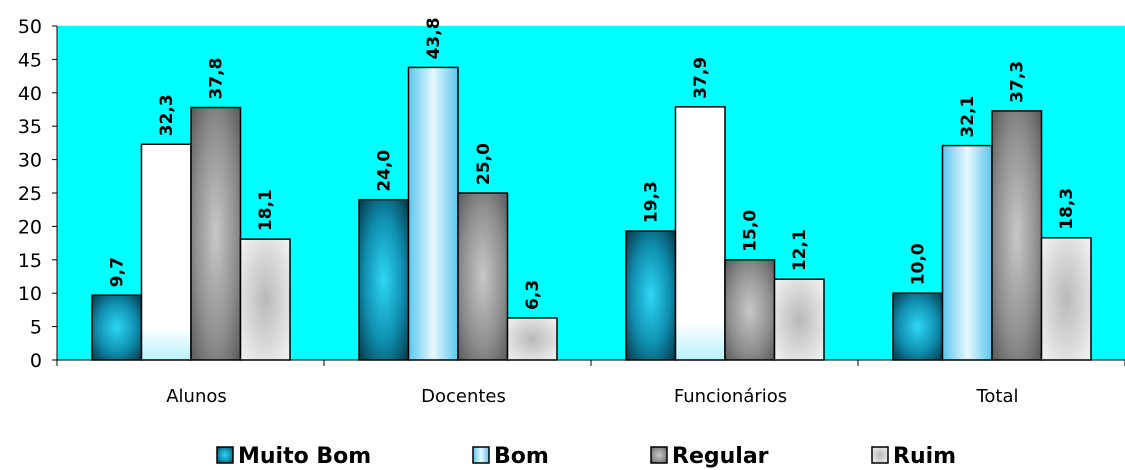 The height and width of the screenshot is (470, 1125). What do you see at coordinates (799, 319) in the screenshot?
I see `bar-ruim-funcionarios` at bounding box center [799, 319].